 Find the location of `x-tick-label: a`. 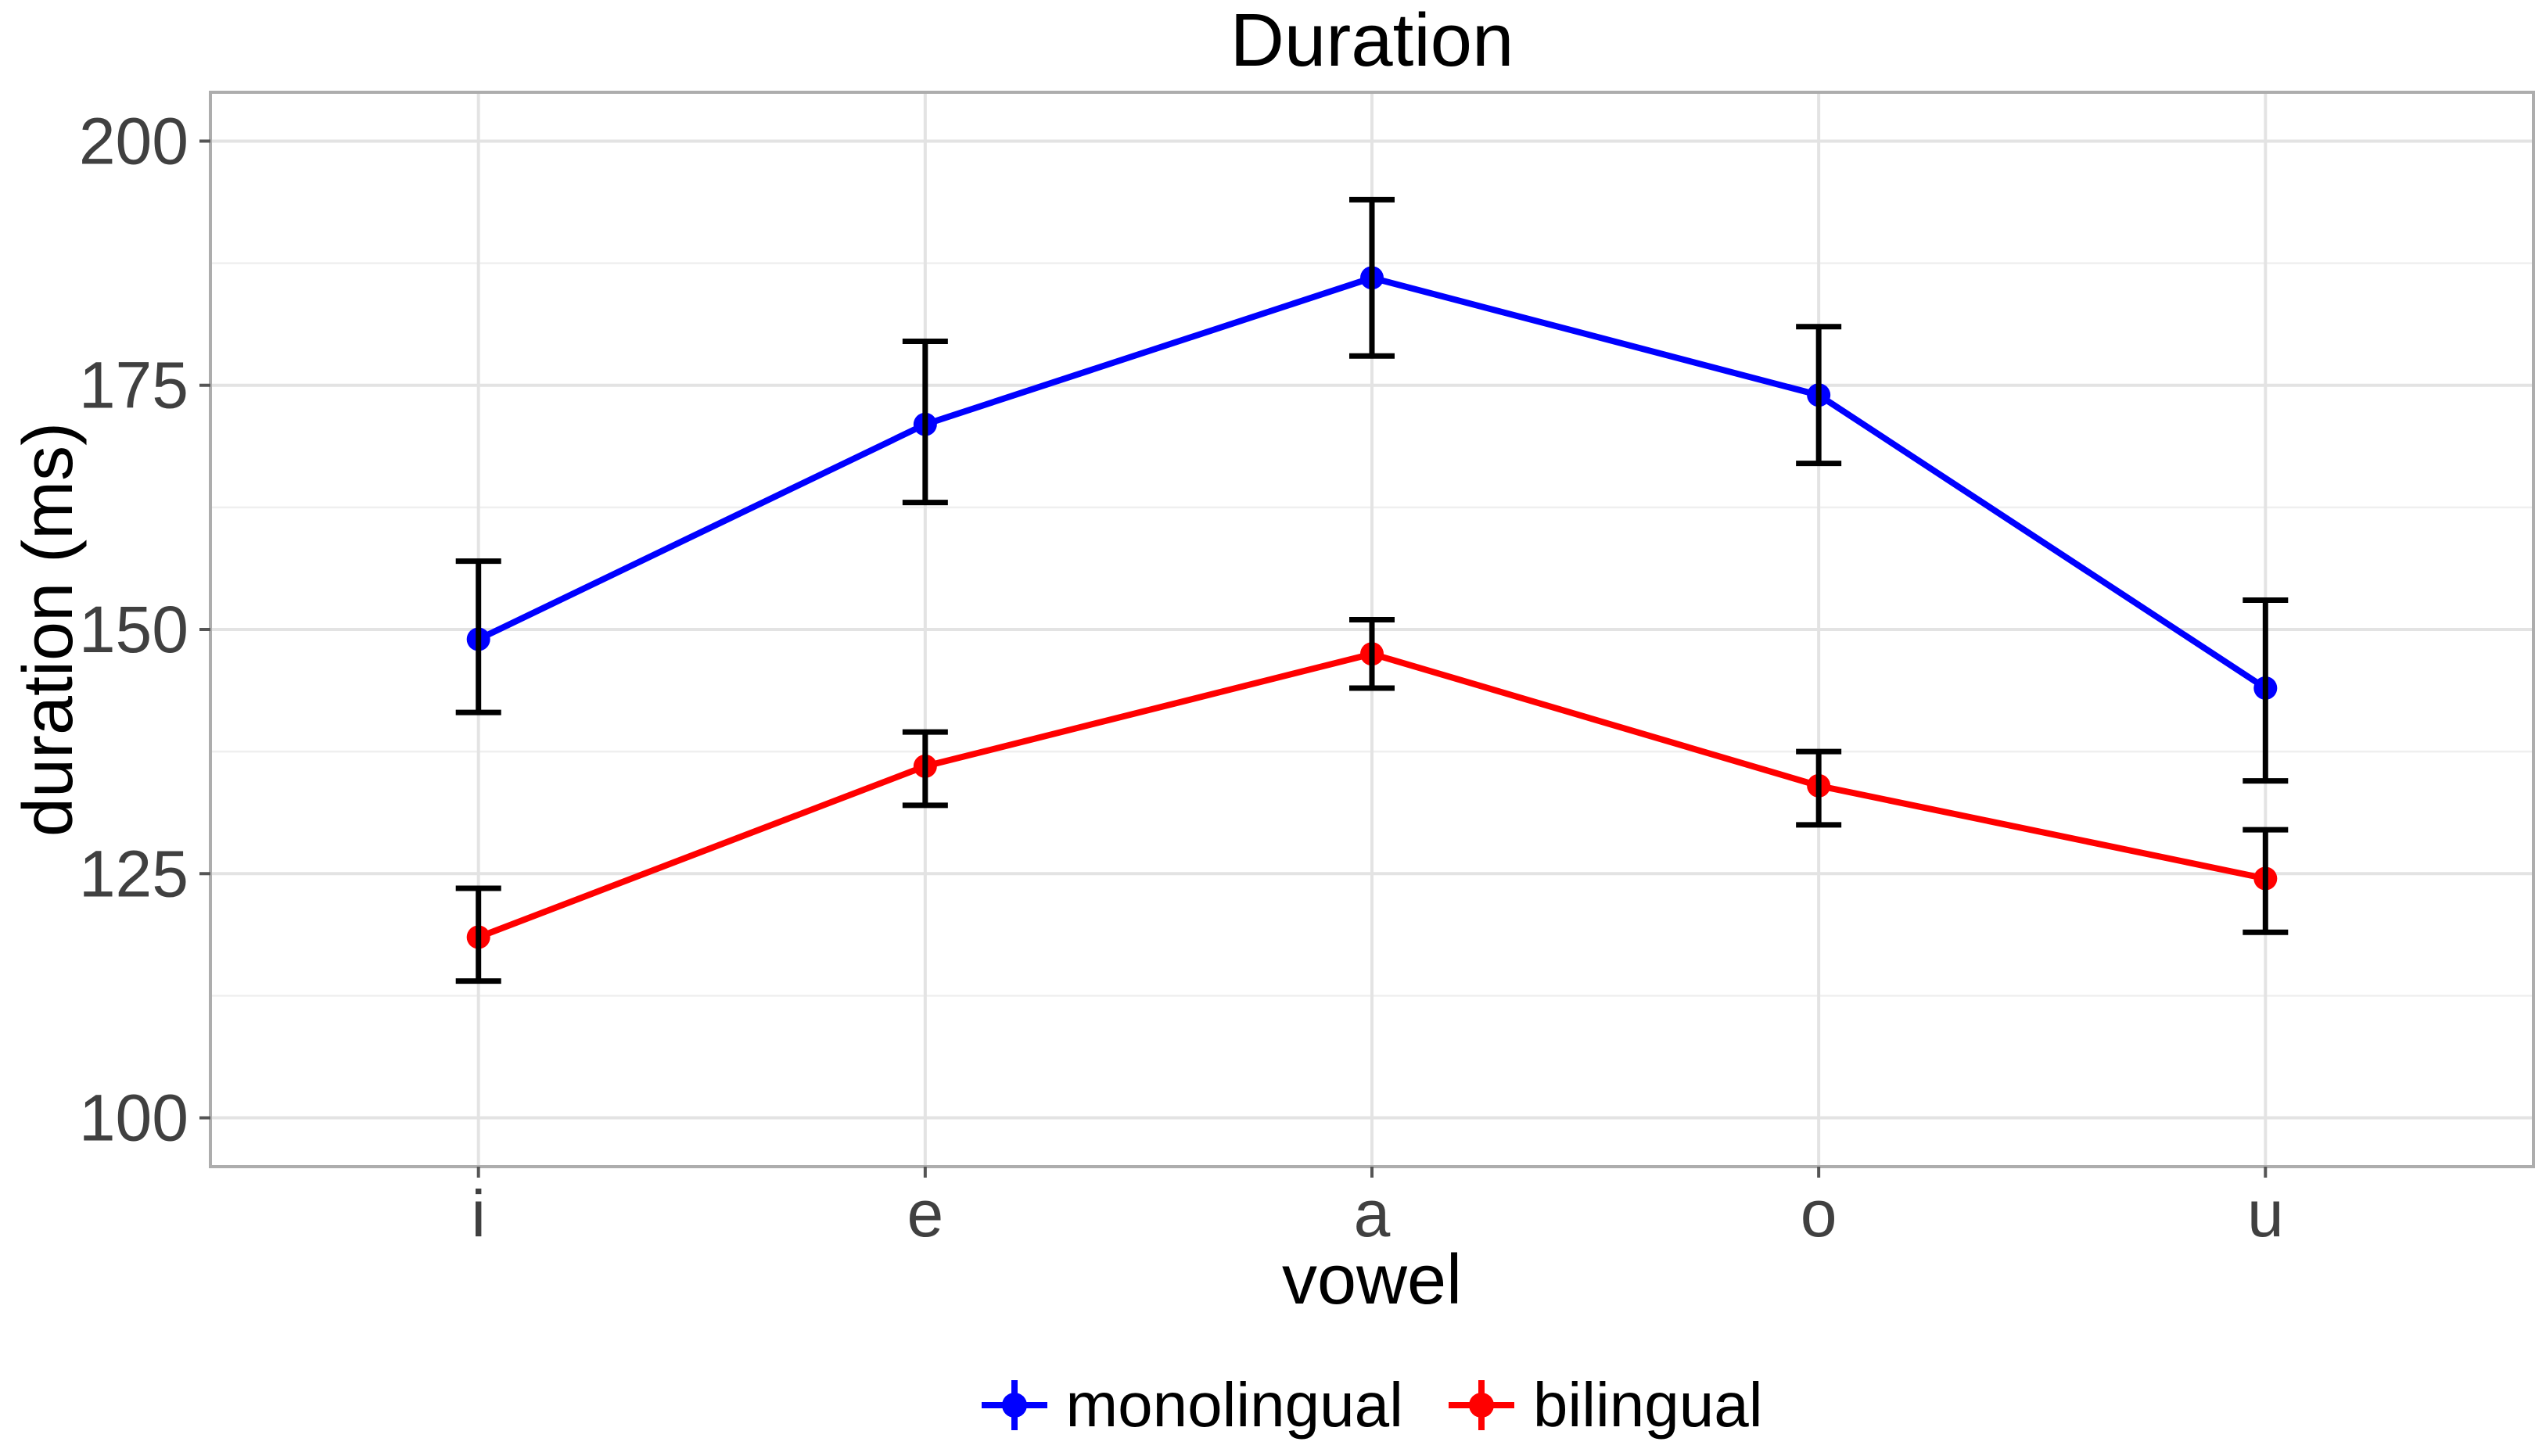

x-tick-label: a is located at coordinates (1372, 1213).